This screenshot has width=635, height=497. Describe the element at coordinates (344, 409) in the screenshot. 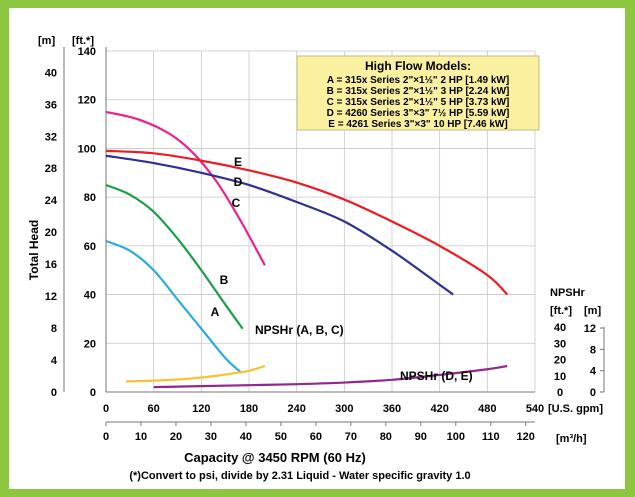

I see `x-tick-gpm-300: 300` at that location.